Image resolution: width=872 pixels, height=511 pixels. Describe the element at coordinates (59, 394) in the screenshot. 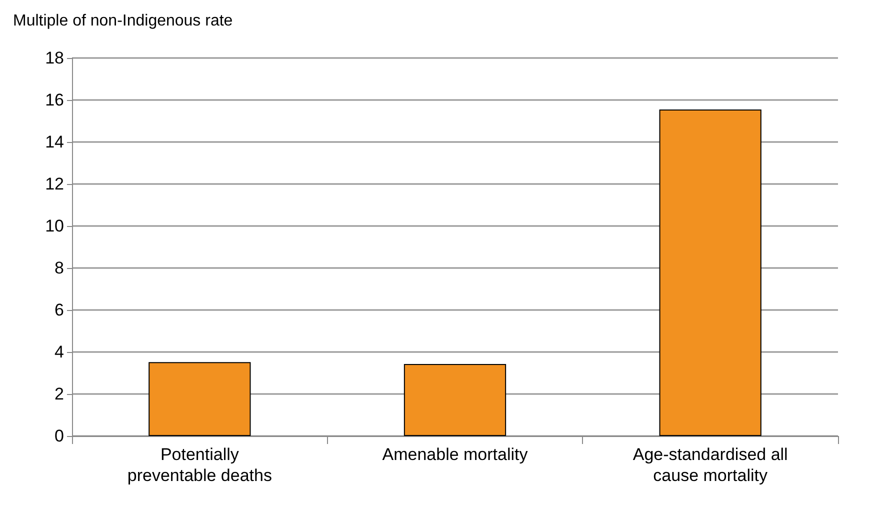

I see `y-tick-label: 2` at that location.